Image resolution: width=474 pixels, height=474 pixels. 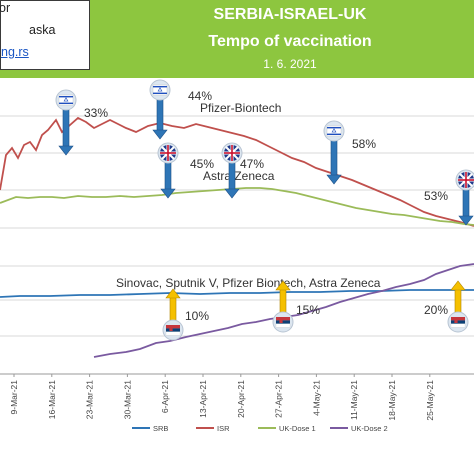 I want to click on legend-label: SRB, so click(x=160, y=428).